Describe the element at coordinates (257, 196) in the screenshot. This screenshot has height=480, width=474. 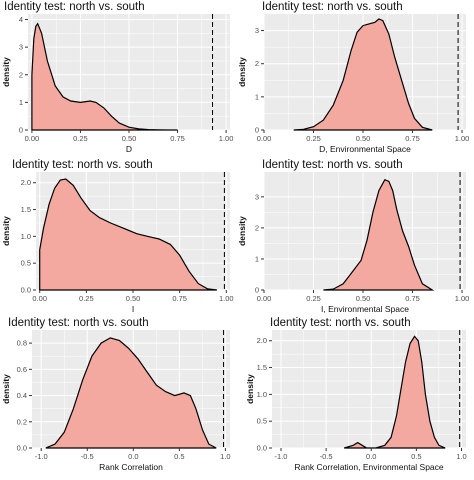
I see `panel-4-y-tick-label: 3` at that location.